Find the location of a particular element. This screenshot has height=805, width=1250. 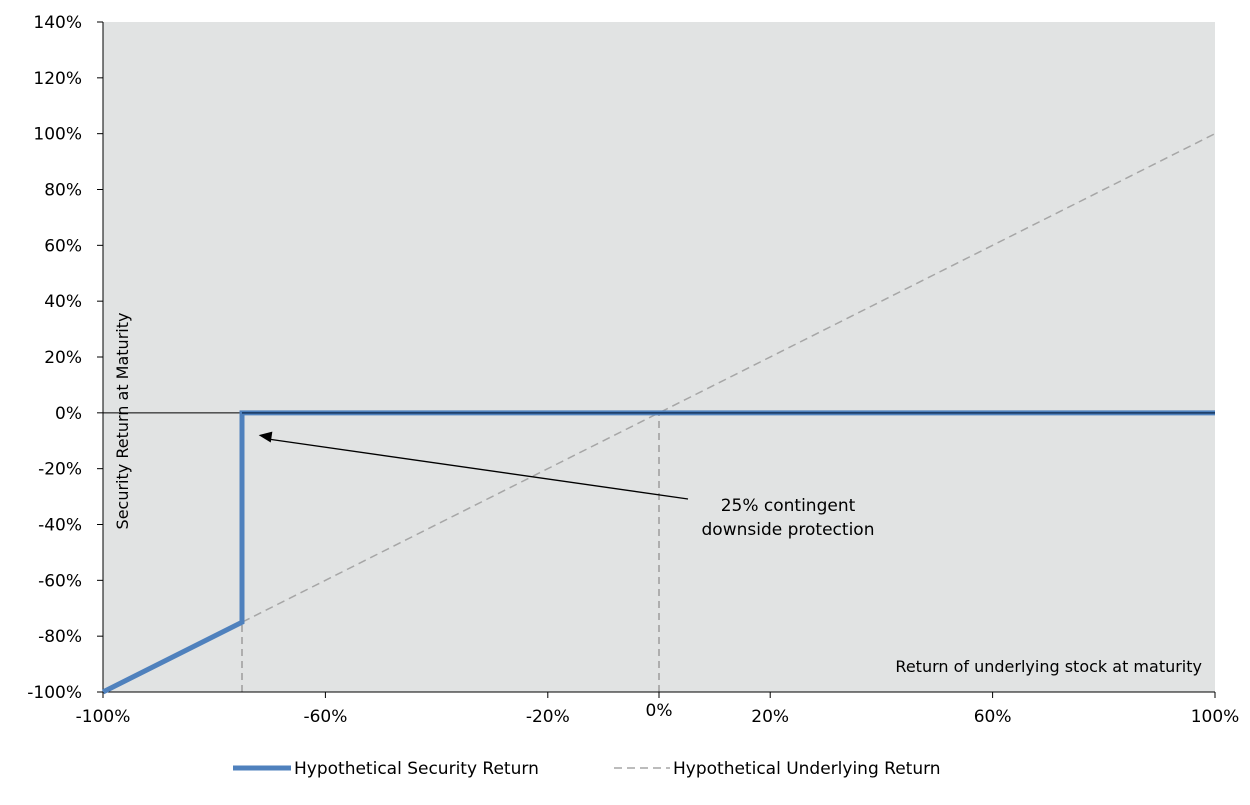

y-axis-title: Security Return at Maturity is located at coordinates (122, 421).